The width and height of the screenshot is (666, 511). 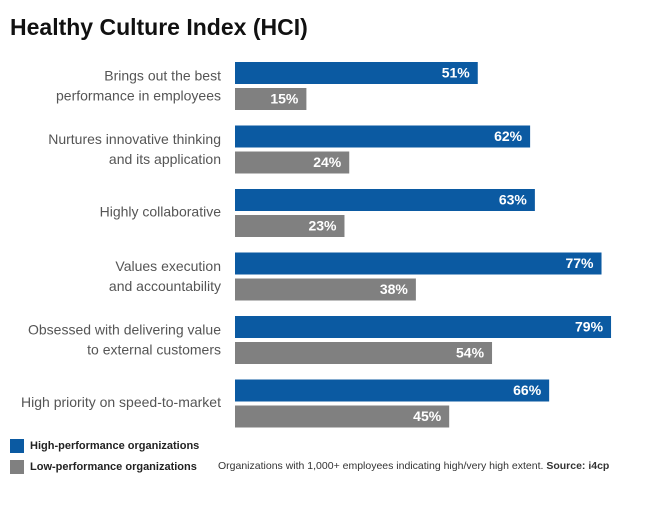 I want to click on category-label: Brings out the best, so click(x=162, y=76).